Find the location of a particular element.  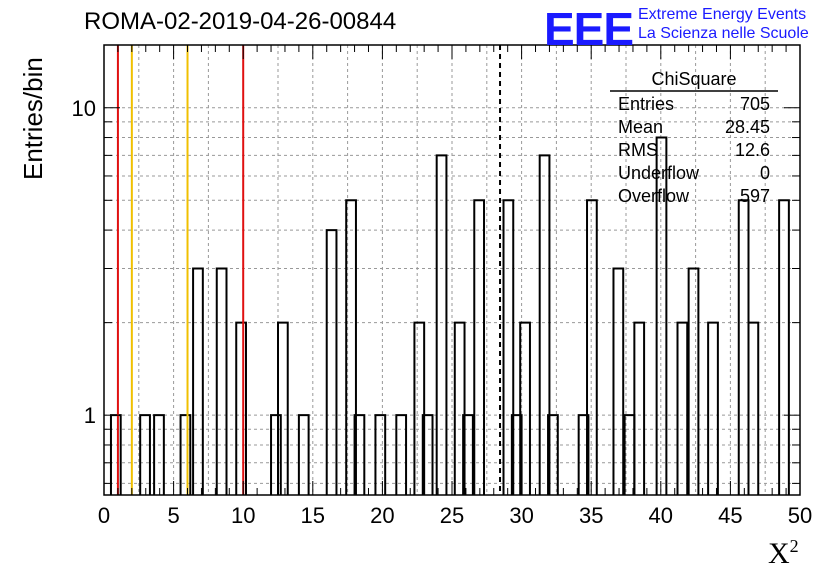

x-tick-label: 40 is located at coordinates (661, 515).